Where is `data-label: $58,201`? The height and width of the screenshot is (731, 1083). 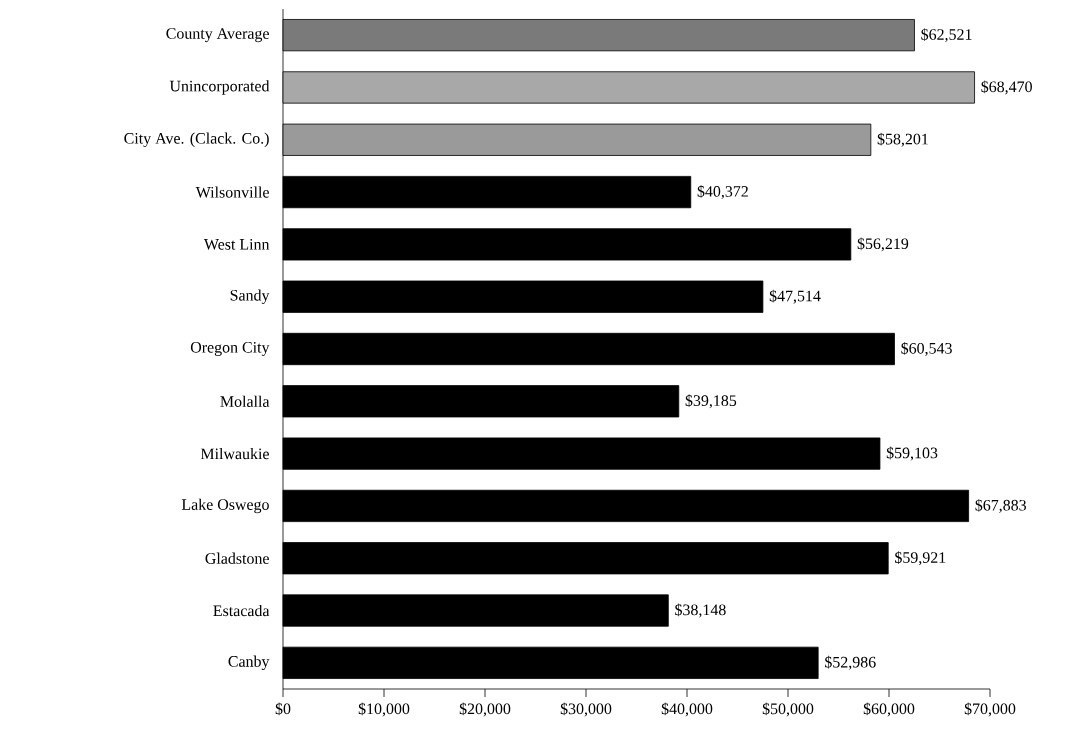 data-label: $58,201 is located at coordinates (902, 139).